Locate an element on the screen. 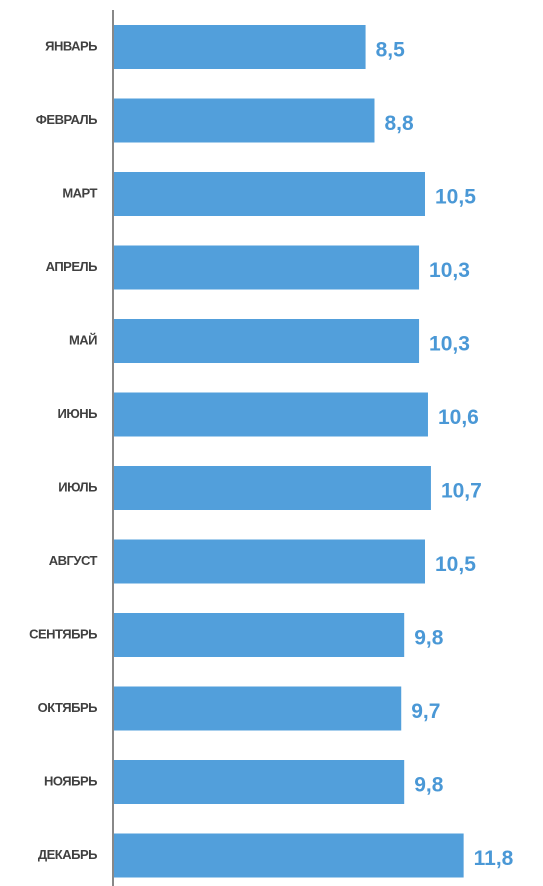 The width and height of the screenshot is (543, 886). y-tick-label: МАЙ is located at coordinates (83, 339).